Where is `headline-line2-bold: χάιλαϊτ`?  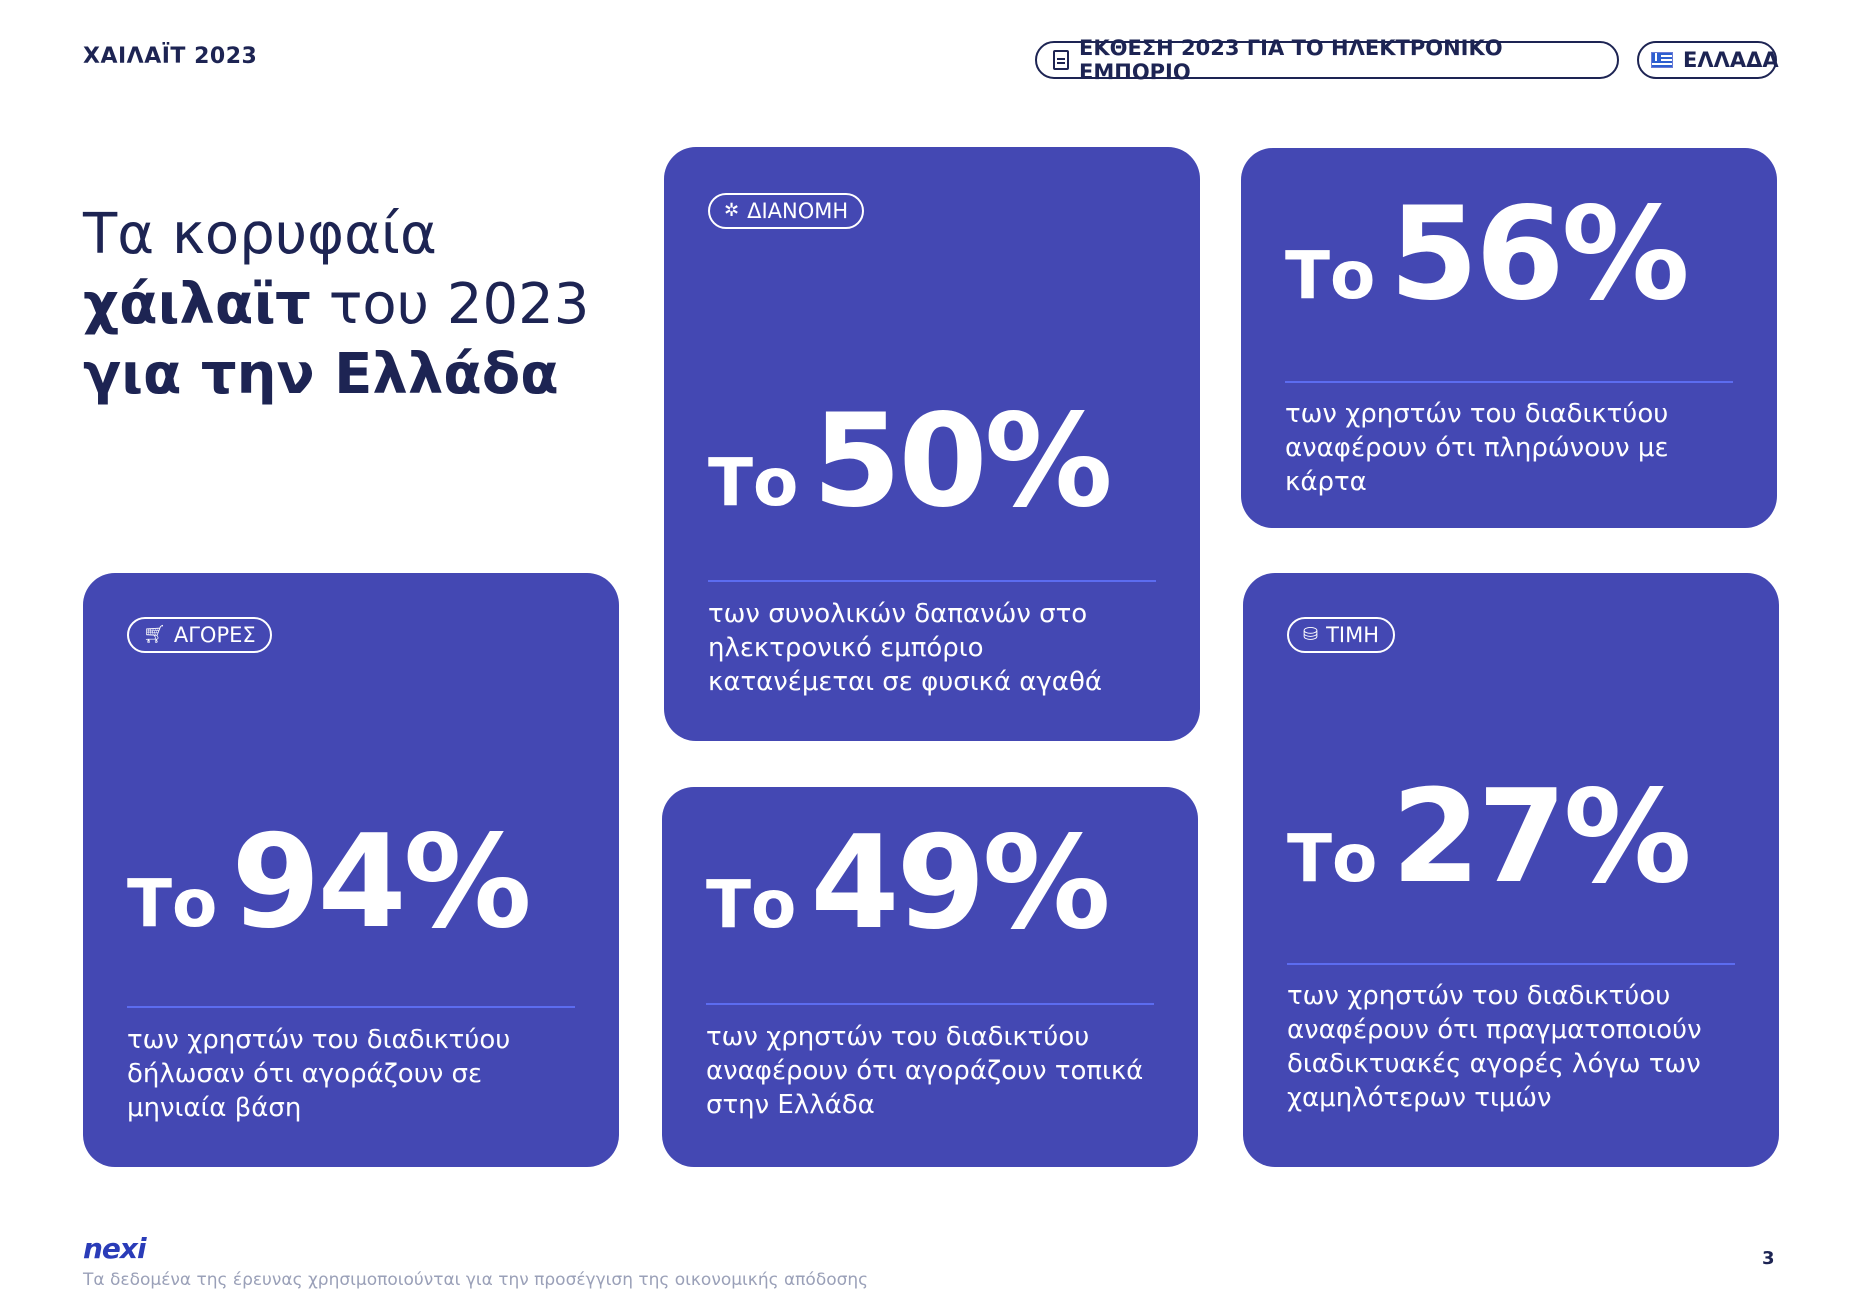 headline-line2-bold: χάιλαϊτ is located at coordinates (197, 304).